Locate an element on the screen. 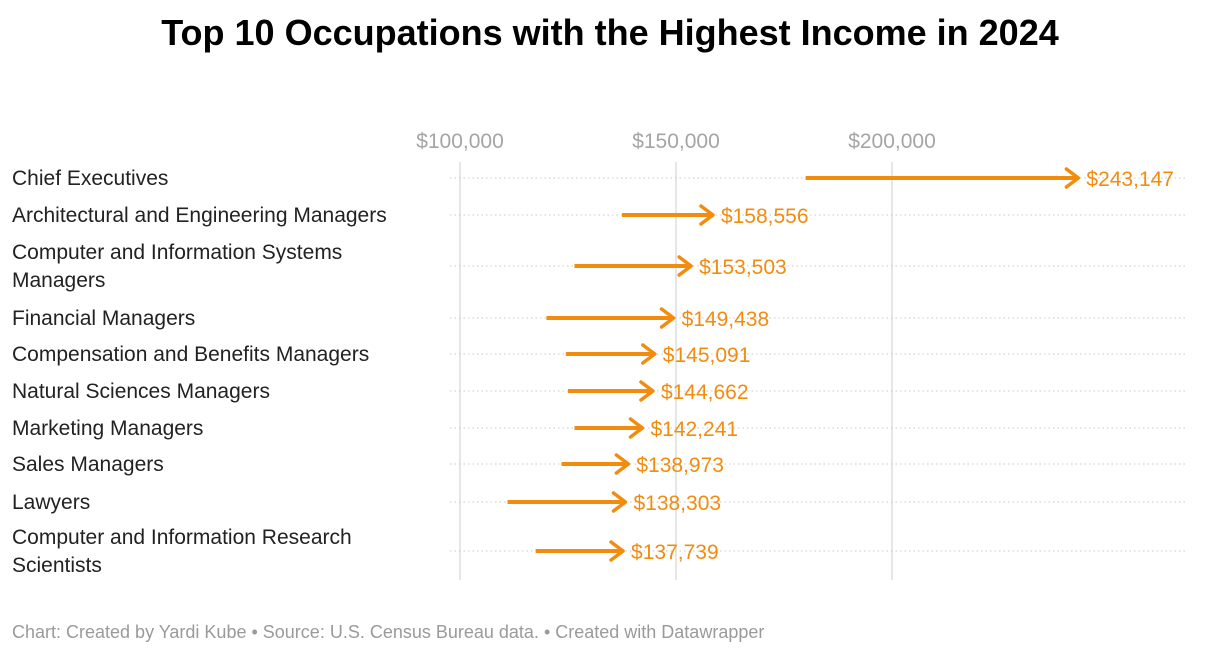 This screenshot has width=1220, height=658. x-tick-label: $200,000 is located at coordinates (892, 141).